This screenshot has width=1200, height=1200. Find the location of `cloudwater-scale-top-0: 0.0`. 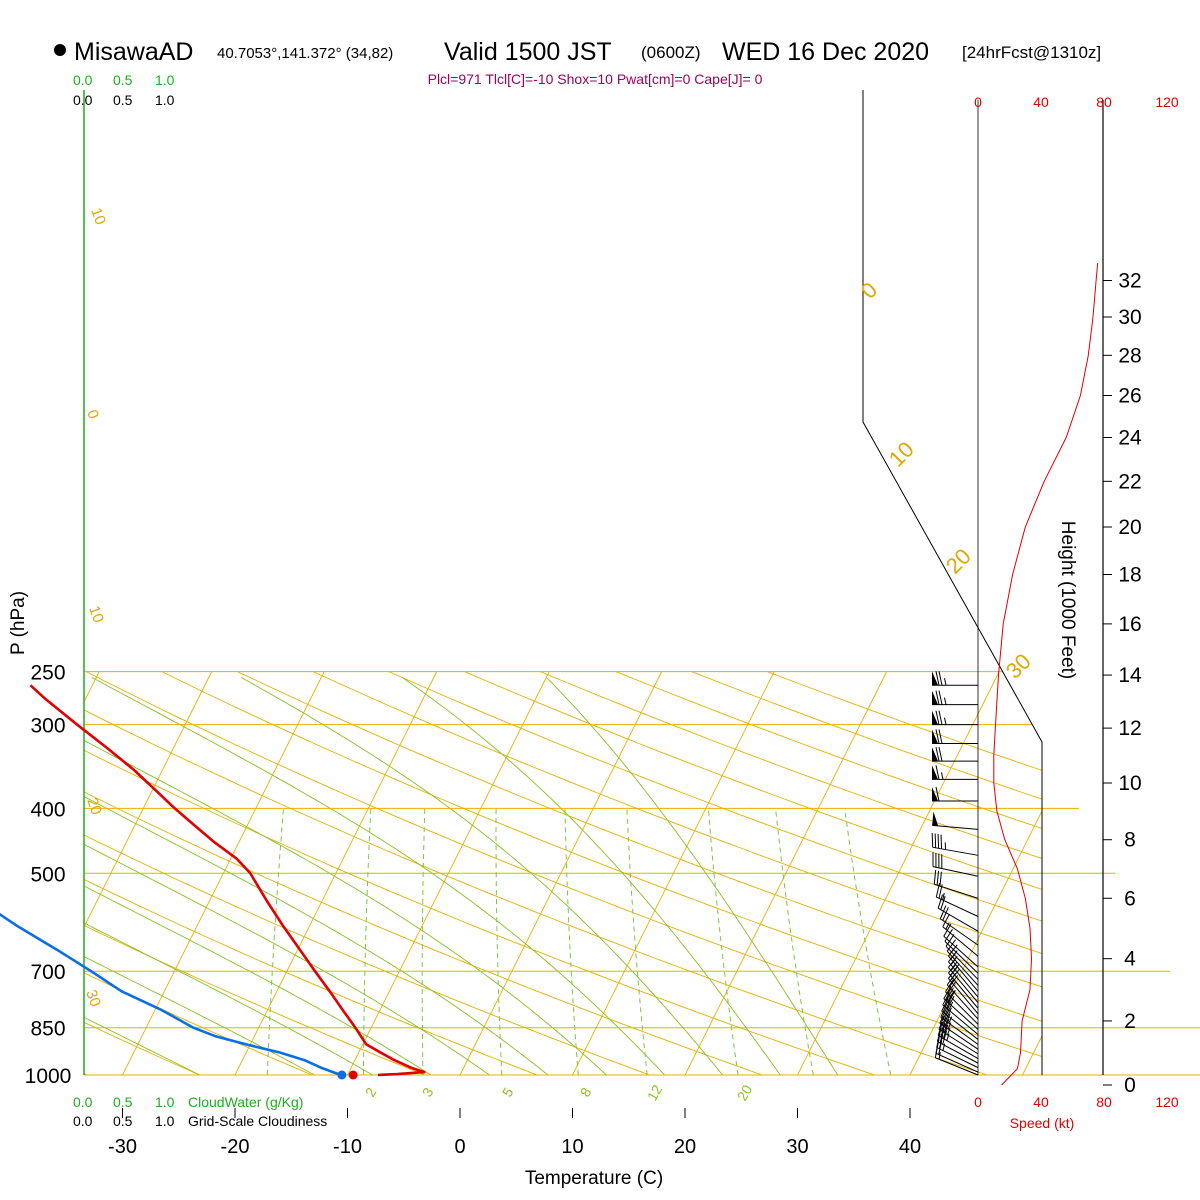

cloudwater-scale-top-0: 0.0 is located at coordinates (83, 80).